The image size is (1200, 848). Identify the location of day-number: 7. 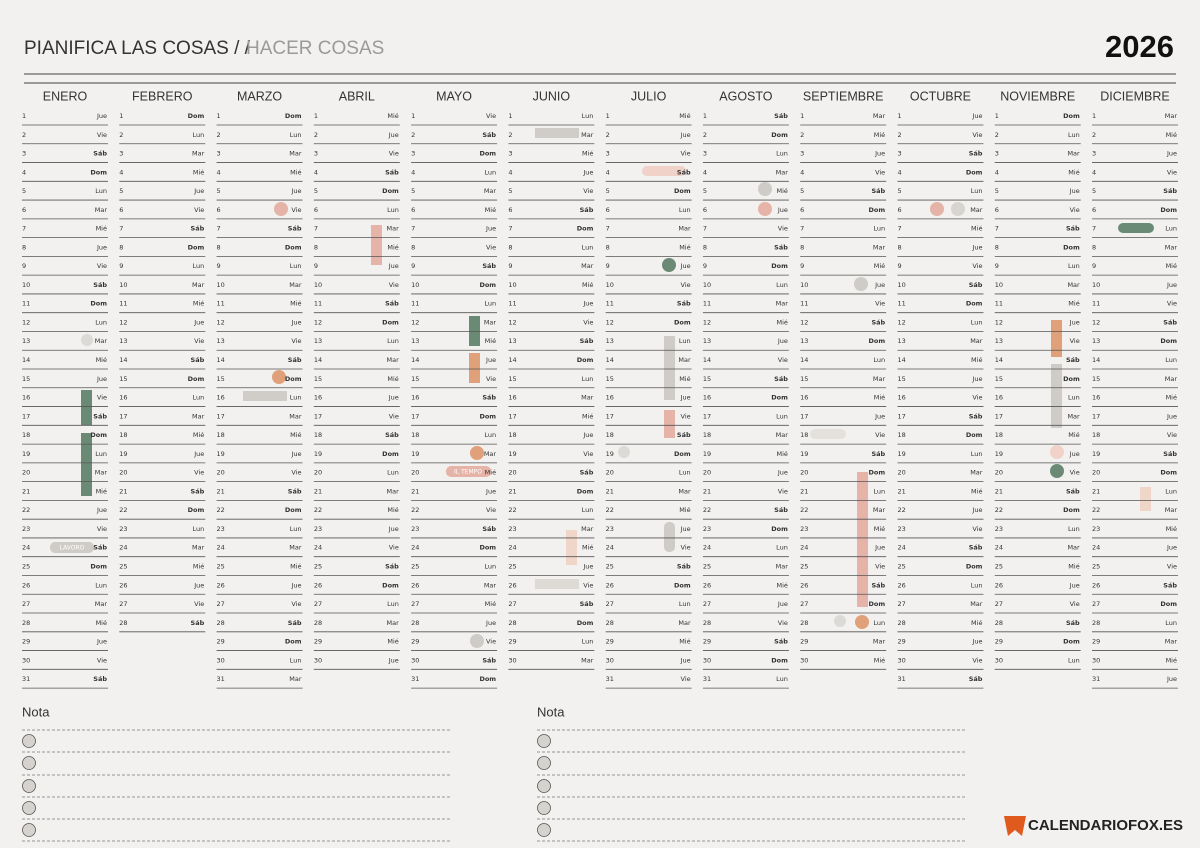
(121, 229).